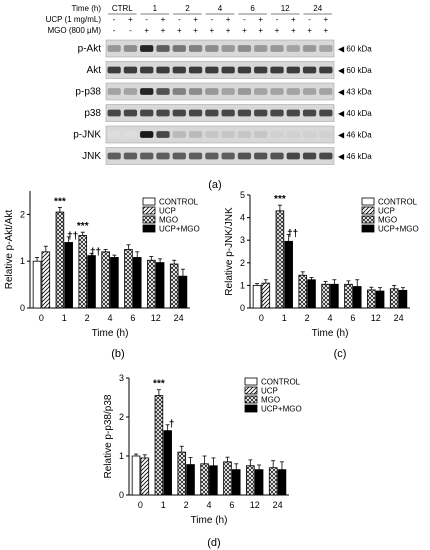  What do you see at coordinates (214, 185) in the screenshot?
I see `panel-label: (a)` at bounding box center [214, 185].